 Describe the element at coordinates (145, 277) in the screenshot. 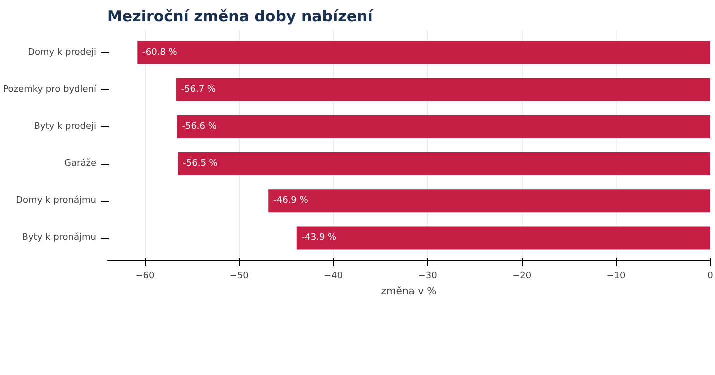

I see `x-tick-label: −60` at that location.